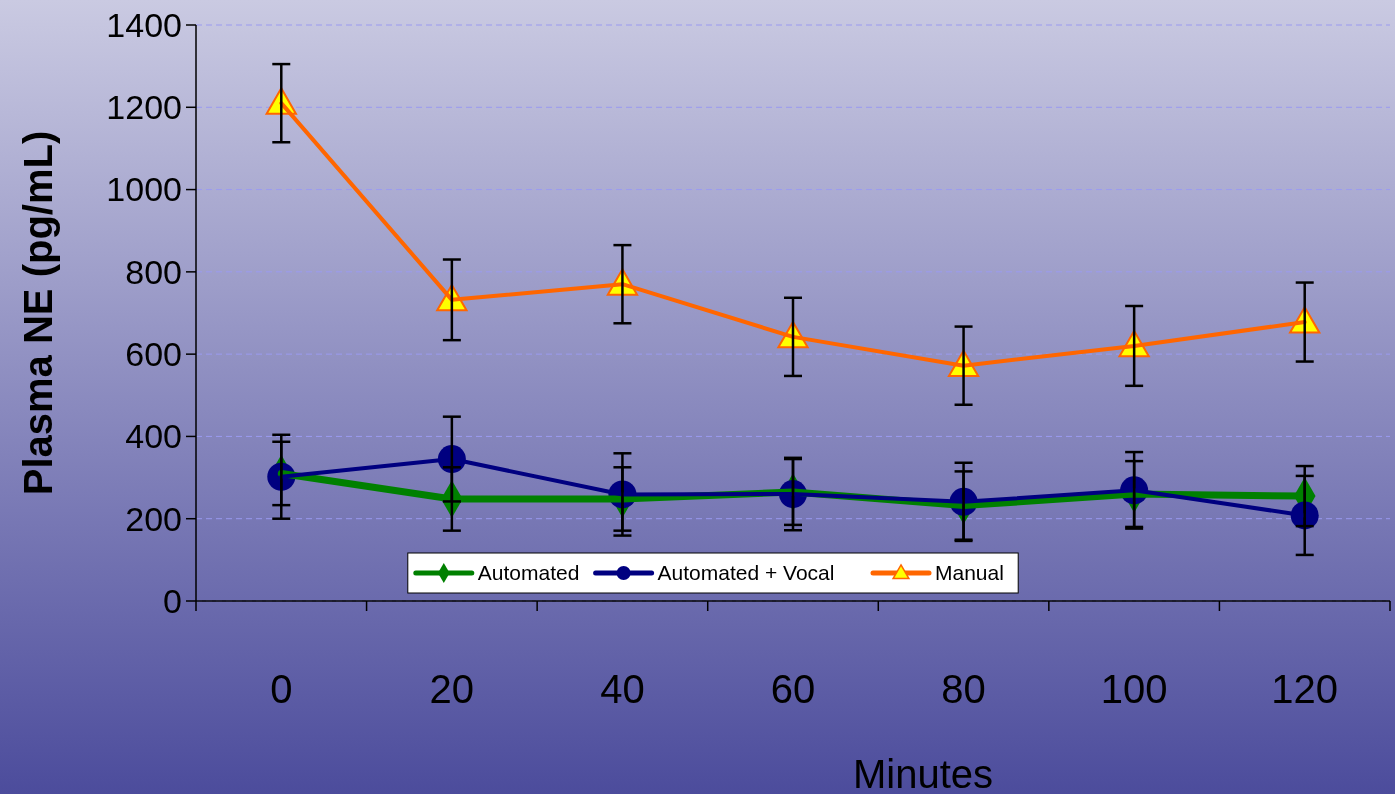  Describe the element at coordinates (923, 773) in the screenshot. I see `x-axis-title: Minutes` at that location.